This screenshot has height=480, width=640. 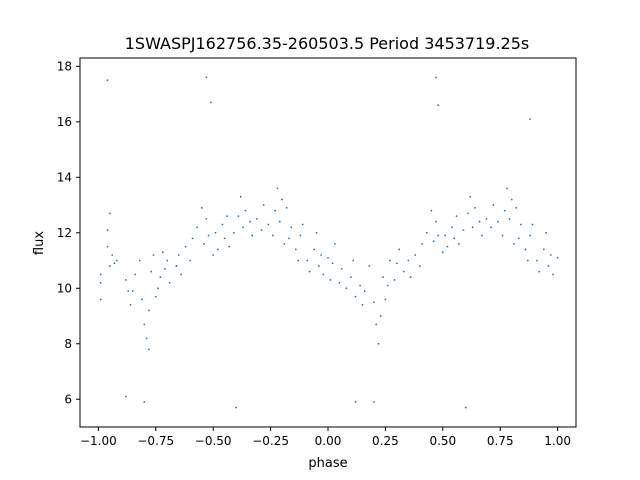 I want to click on y-axis-ticks: 6 8 10 12 14 16 18, so click(x=68, y=232).